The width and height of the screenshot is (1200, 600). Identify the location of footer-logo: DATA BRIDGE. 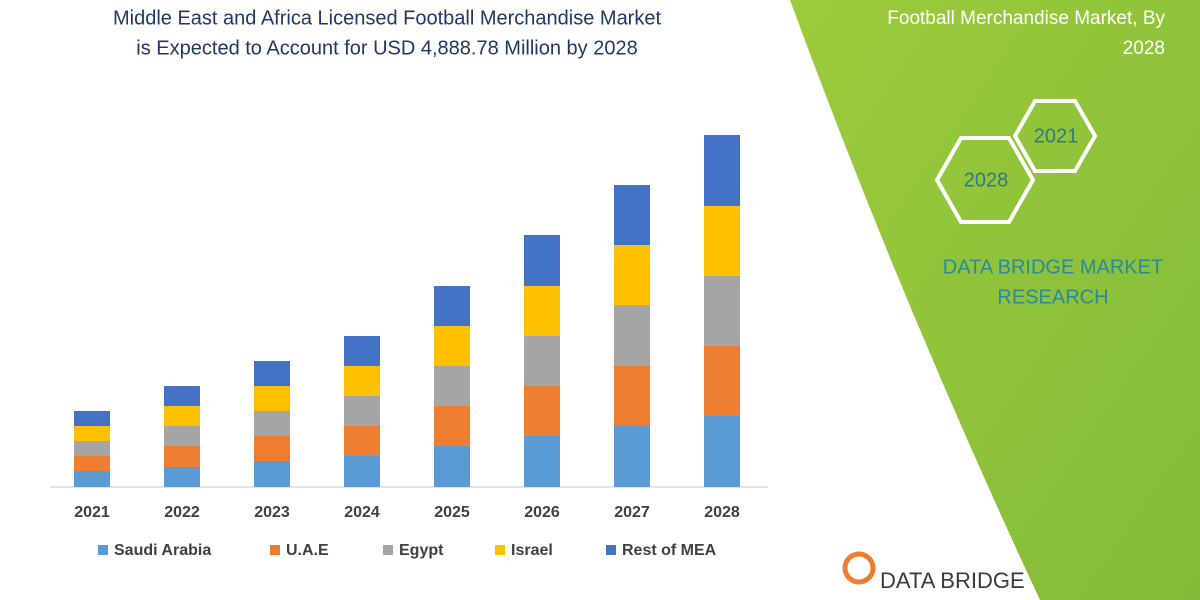
(952, 580).